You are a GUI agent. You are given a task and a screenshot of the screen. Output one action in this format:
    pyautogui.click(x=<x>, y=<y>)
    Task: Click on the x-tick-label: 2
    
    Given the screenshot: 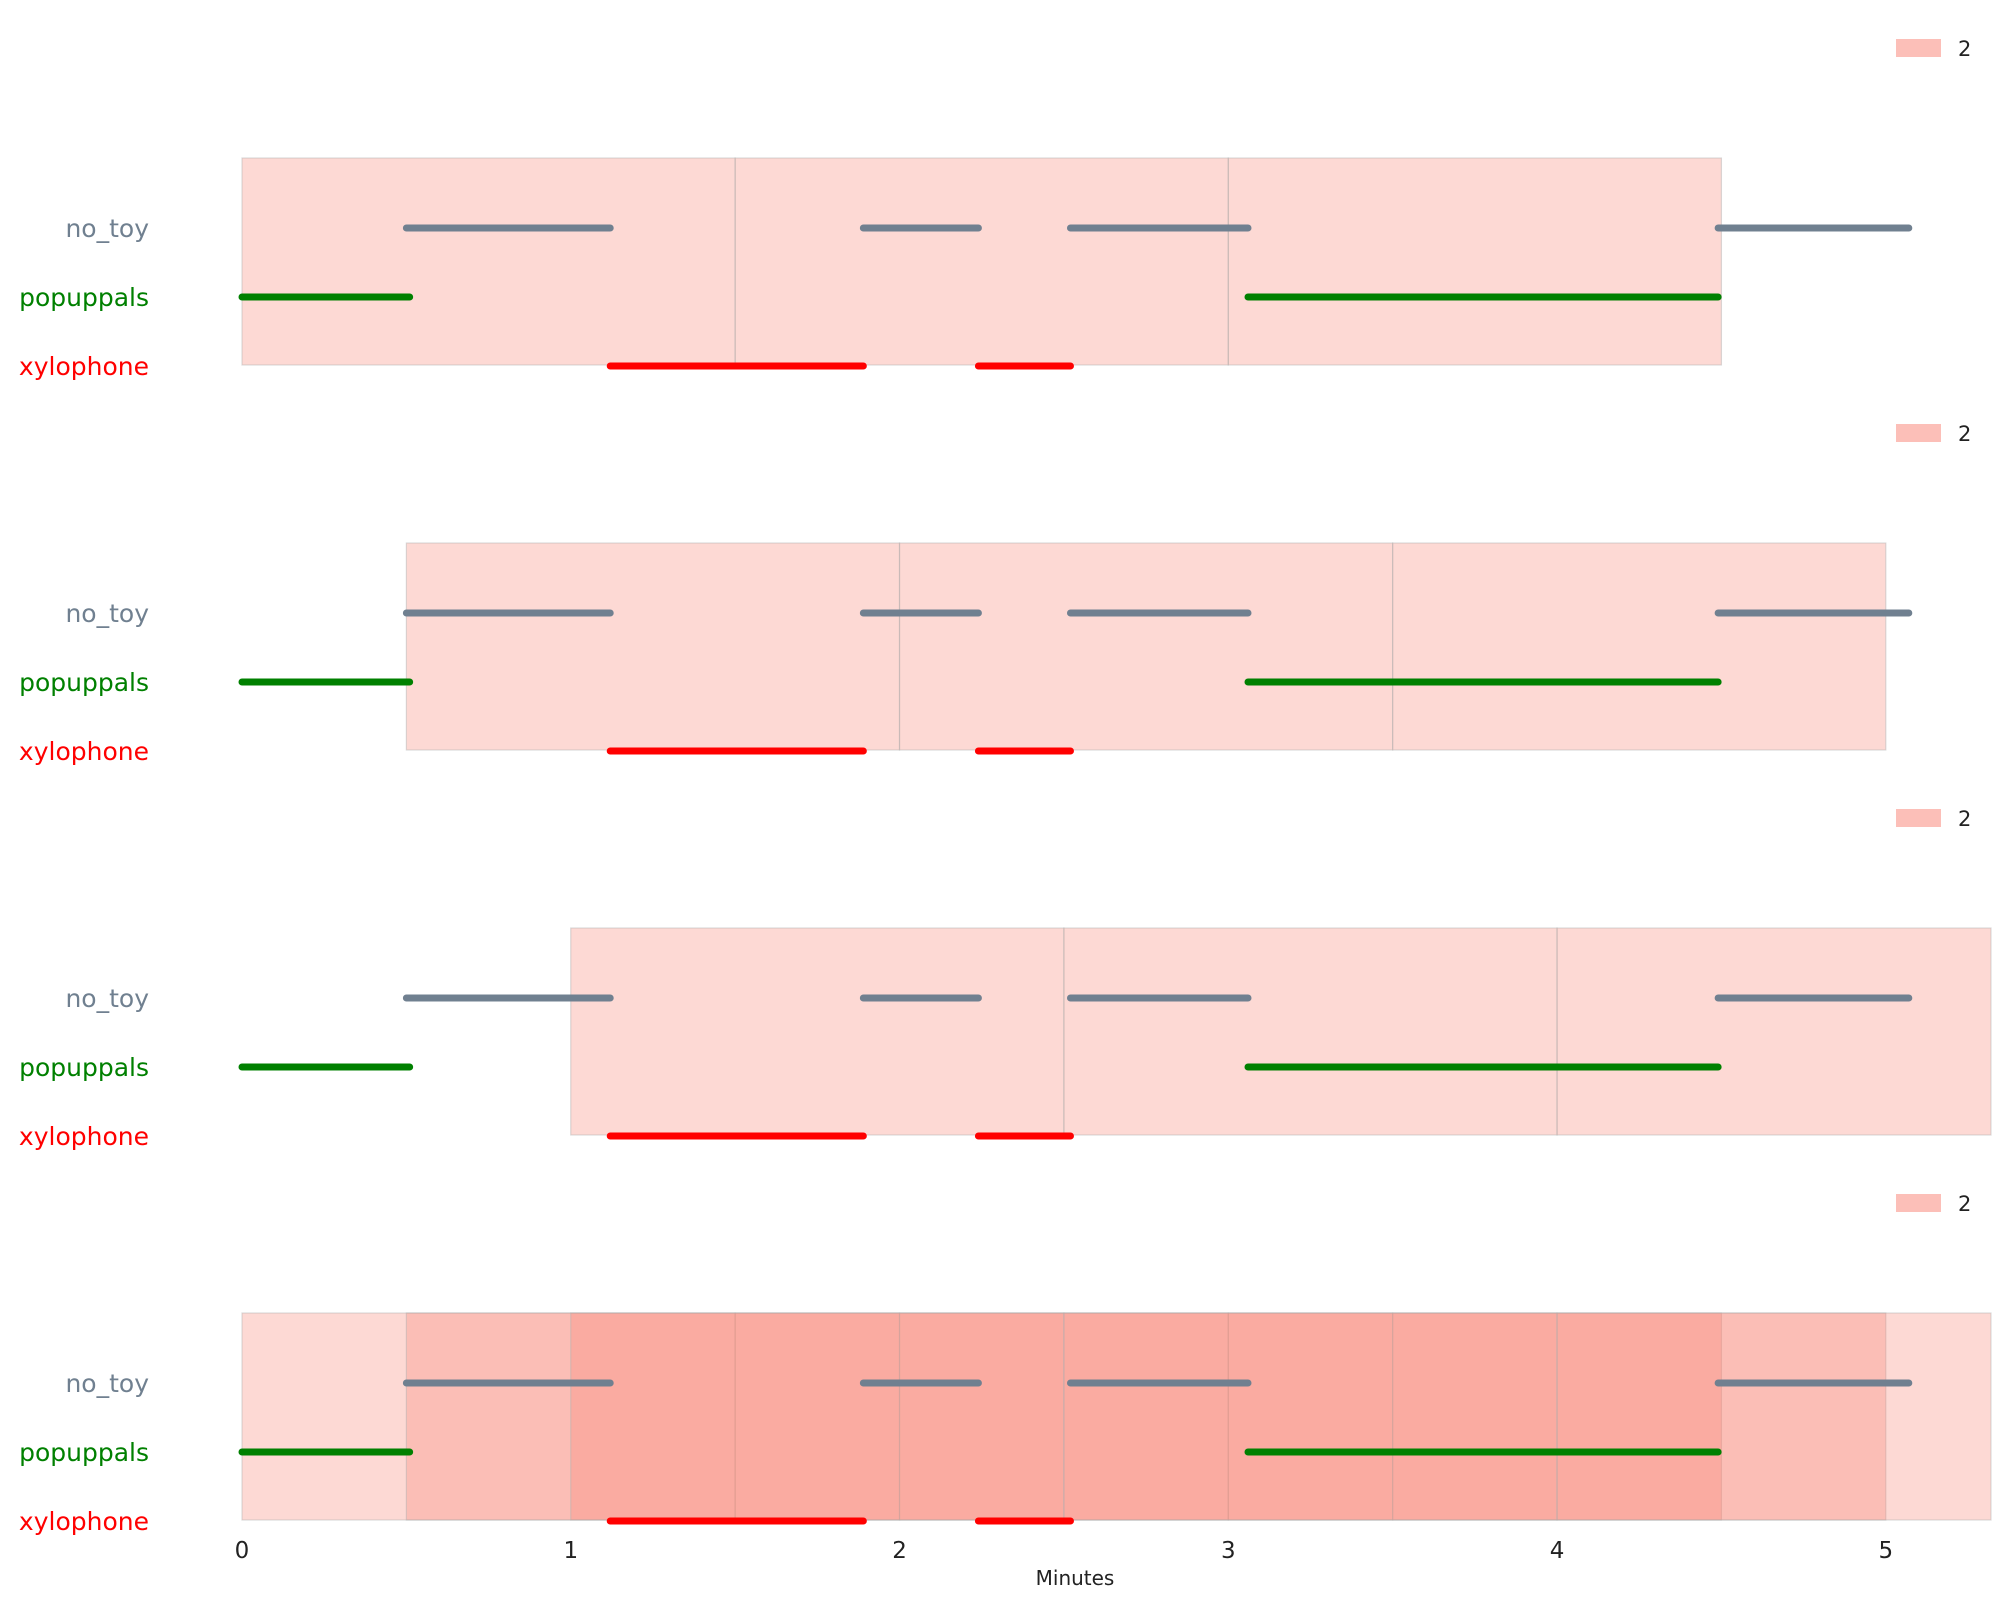 What is the action you would take?
    pyautogui.click(x=899, y=1551)
    